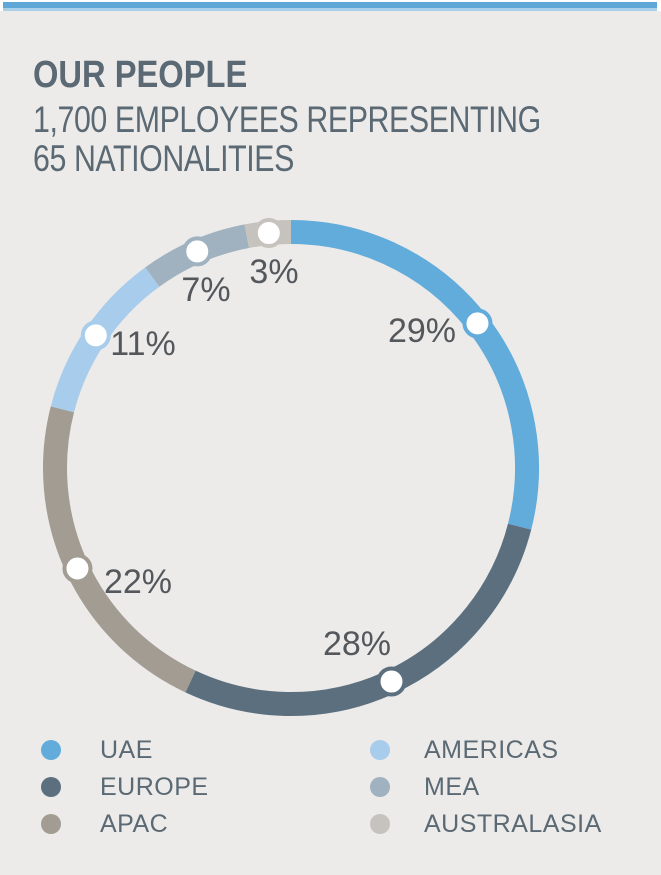  What do you see at coordinates (330, 6) in the screenshot?
I see `top-accent-bar` at bounding box center [330, 6].